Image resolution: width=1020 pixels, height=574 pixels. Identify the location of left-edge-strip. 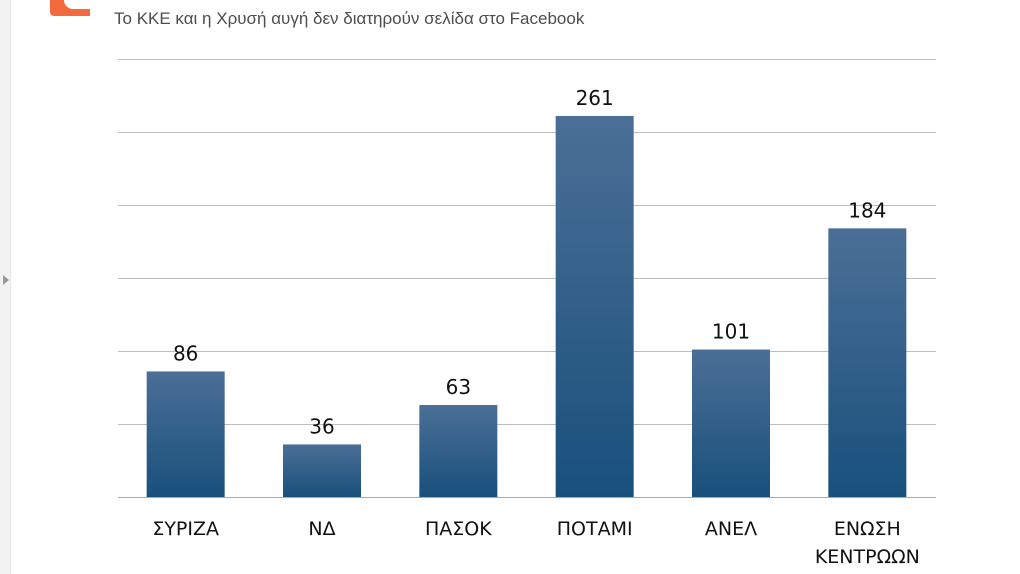
(5, 287).